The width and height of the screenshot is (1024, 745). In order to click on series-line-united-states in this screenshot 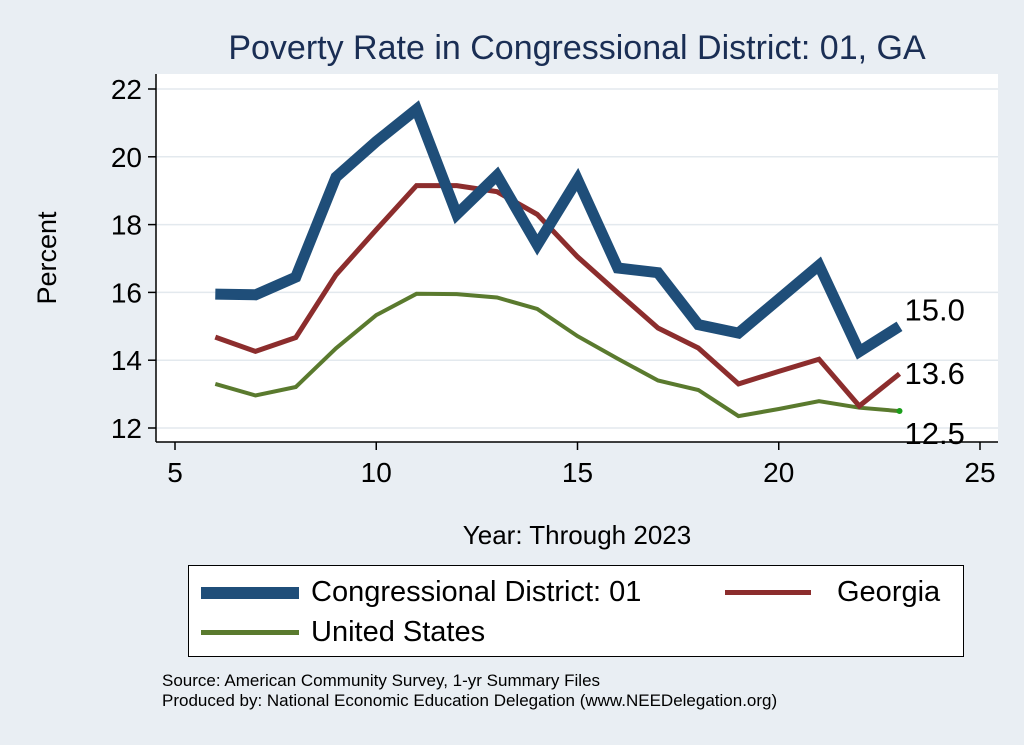, I will do `click(557, 355)`.